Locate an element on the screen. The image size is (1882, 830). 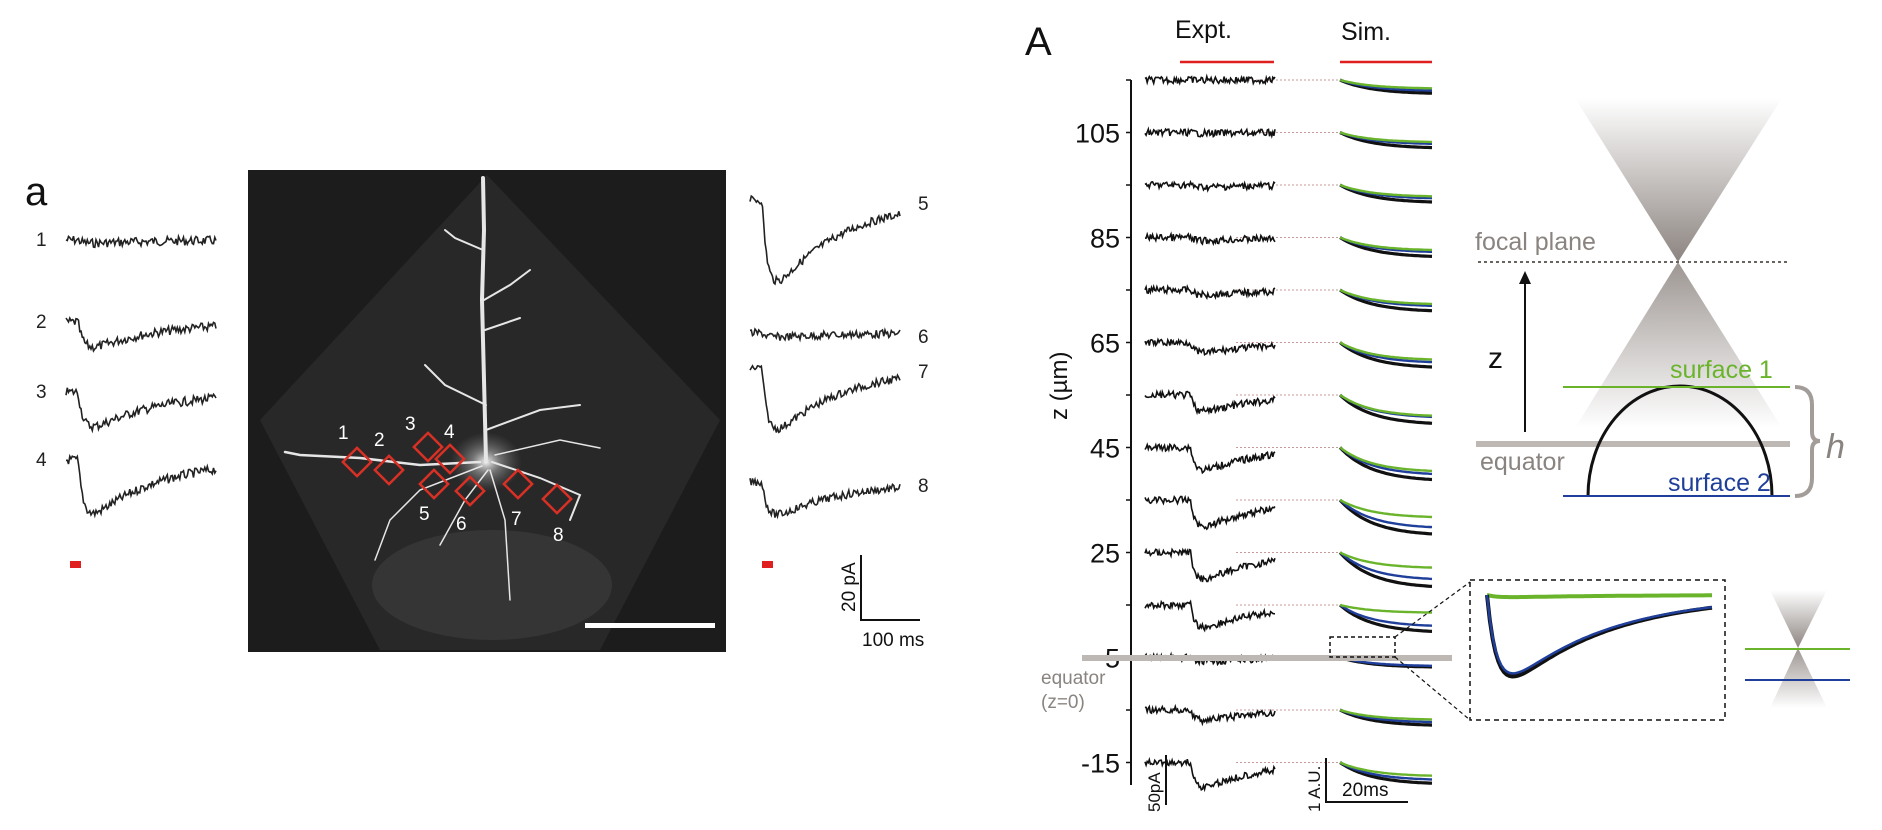
zoom-blue-trace is located at coordinates (1599, 634).